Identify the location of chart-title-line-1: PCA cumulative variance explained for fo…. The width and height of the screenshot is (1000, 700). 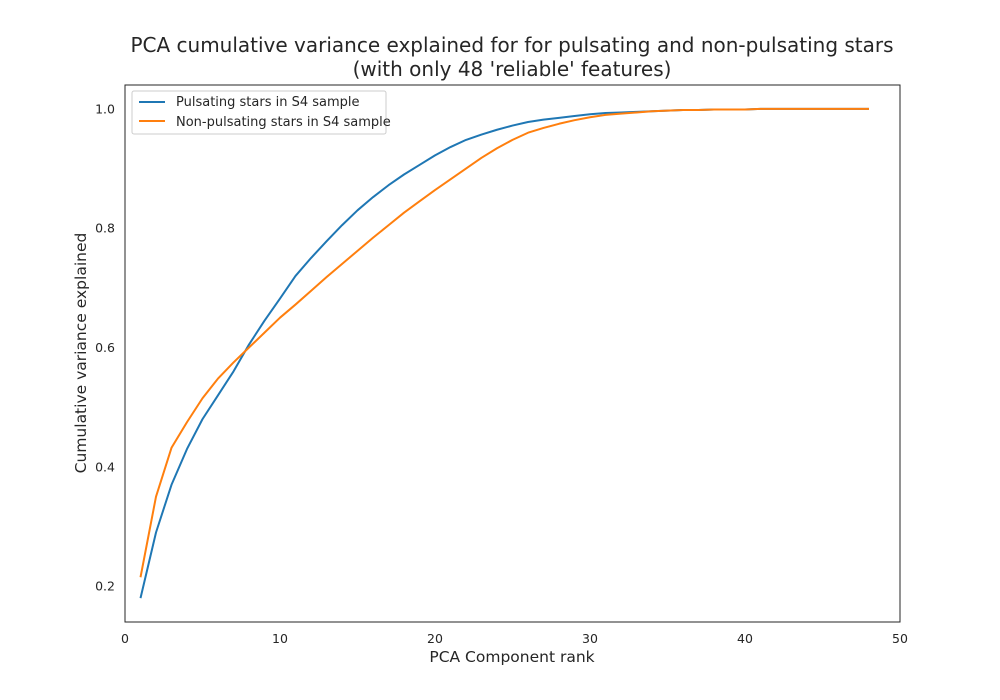
(511, 45).